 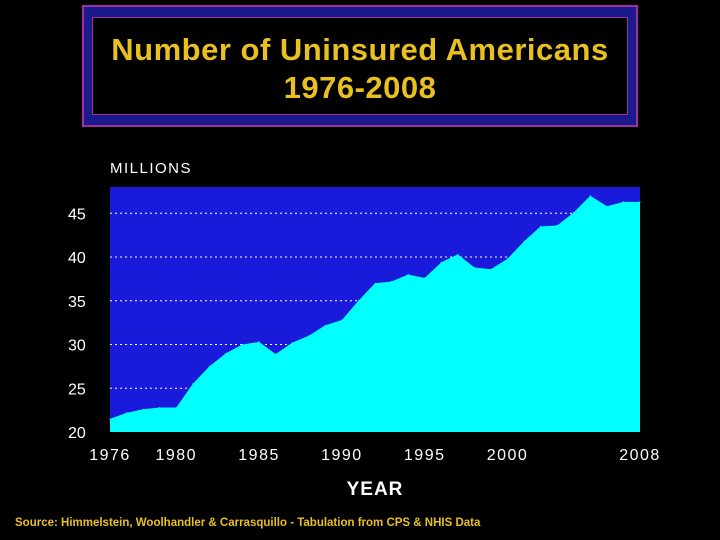 I want to click on y-tick-label: 25, so click(x=77, y=389).